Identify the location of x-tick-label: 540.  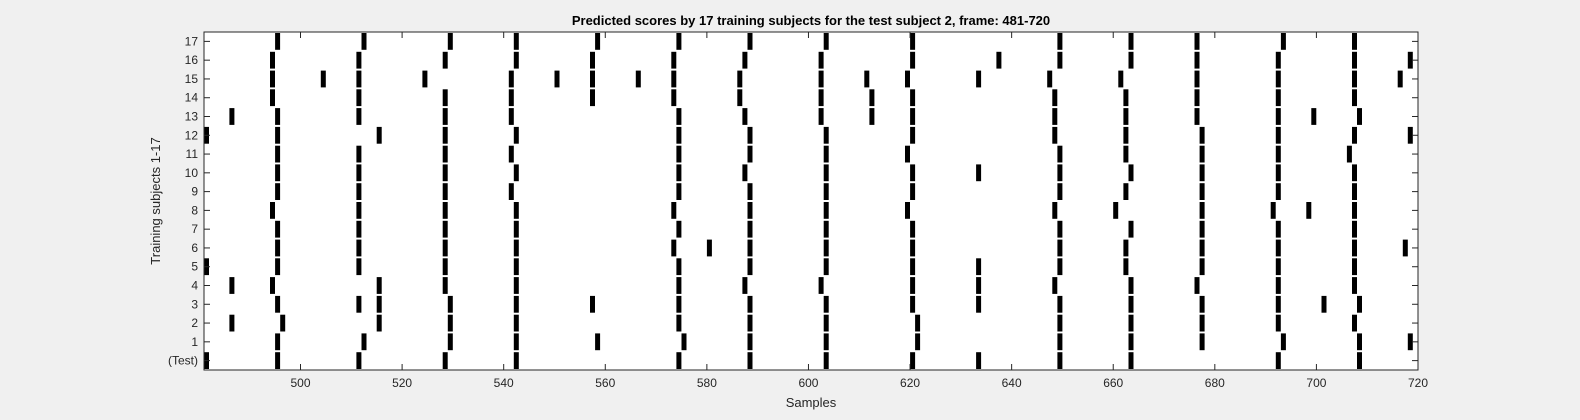
(504, 383).